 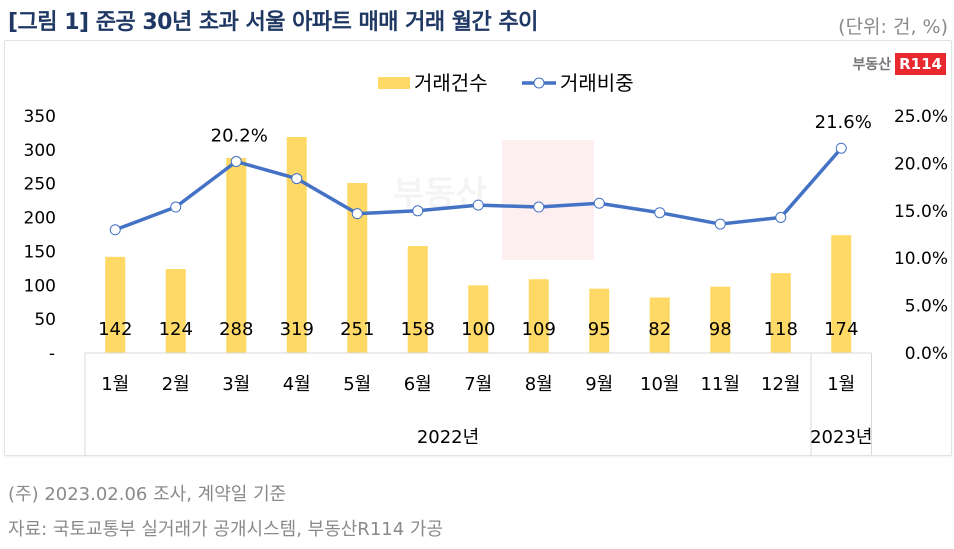 What do you see at coordinates (659, 384) in the screenshot?
I see `month-label: 10월` at bounding box center [659, 384].